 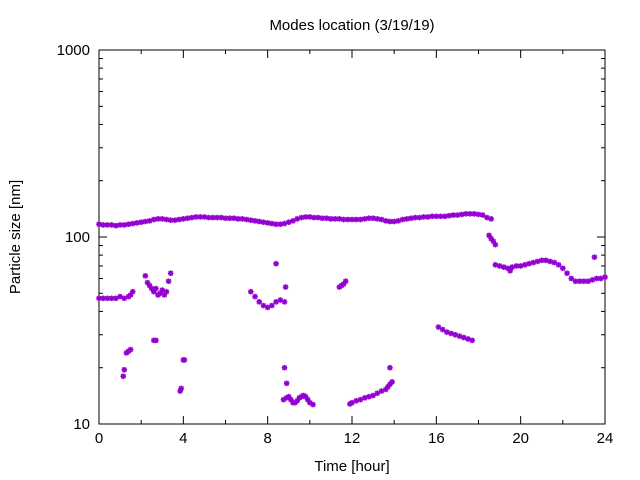 I want to click on x-tick-label: 20, so click(x=520, y=438).